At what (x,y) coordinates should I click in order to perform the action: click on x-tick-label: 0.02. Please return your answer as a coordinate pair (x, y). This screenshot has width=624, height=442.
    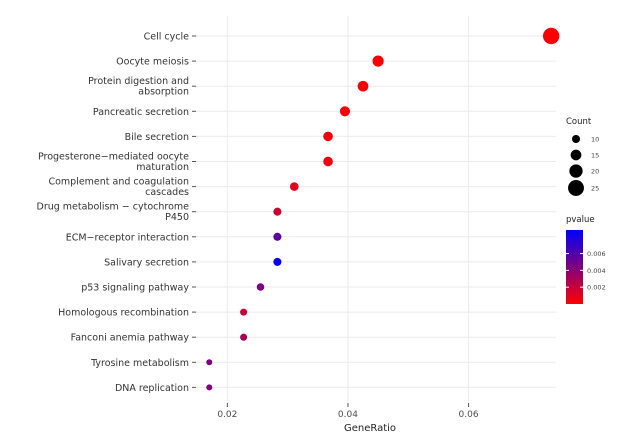
    Looking at the image, I should click on (227, 415).